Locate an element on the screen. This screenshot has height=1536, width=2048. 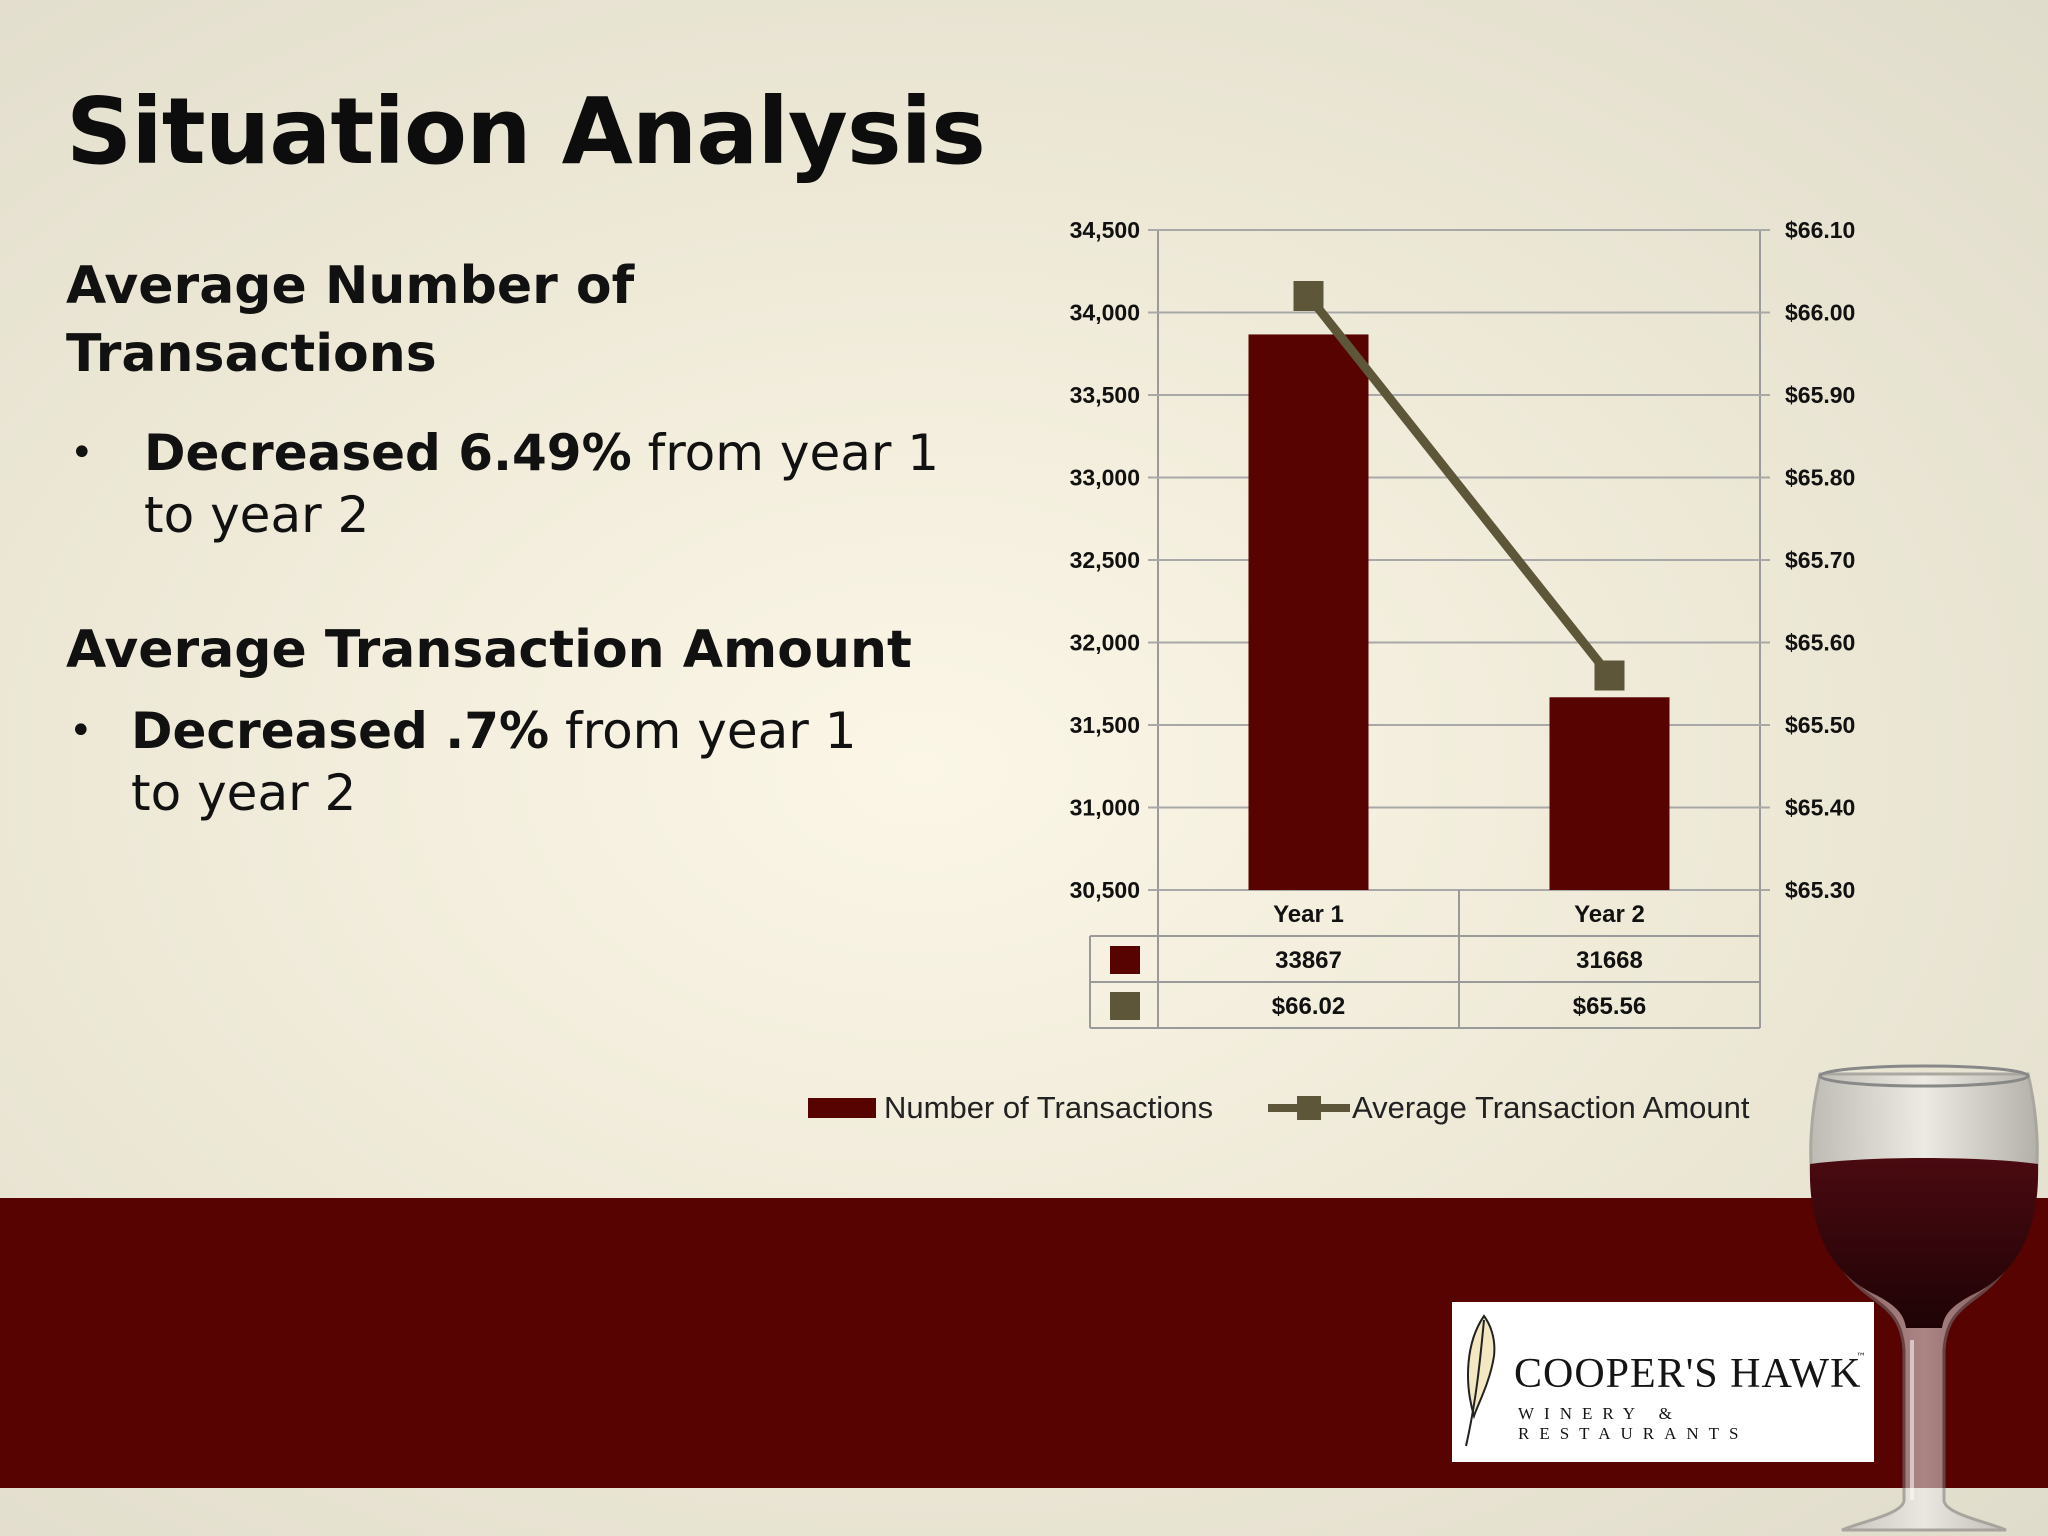
coopers-hawk-logo: COOPER'S HAWK ™ WINERY & RESTAURANTS is located at coordinates (1663, 1382).